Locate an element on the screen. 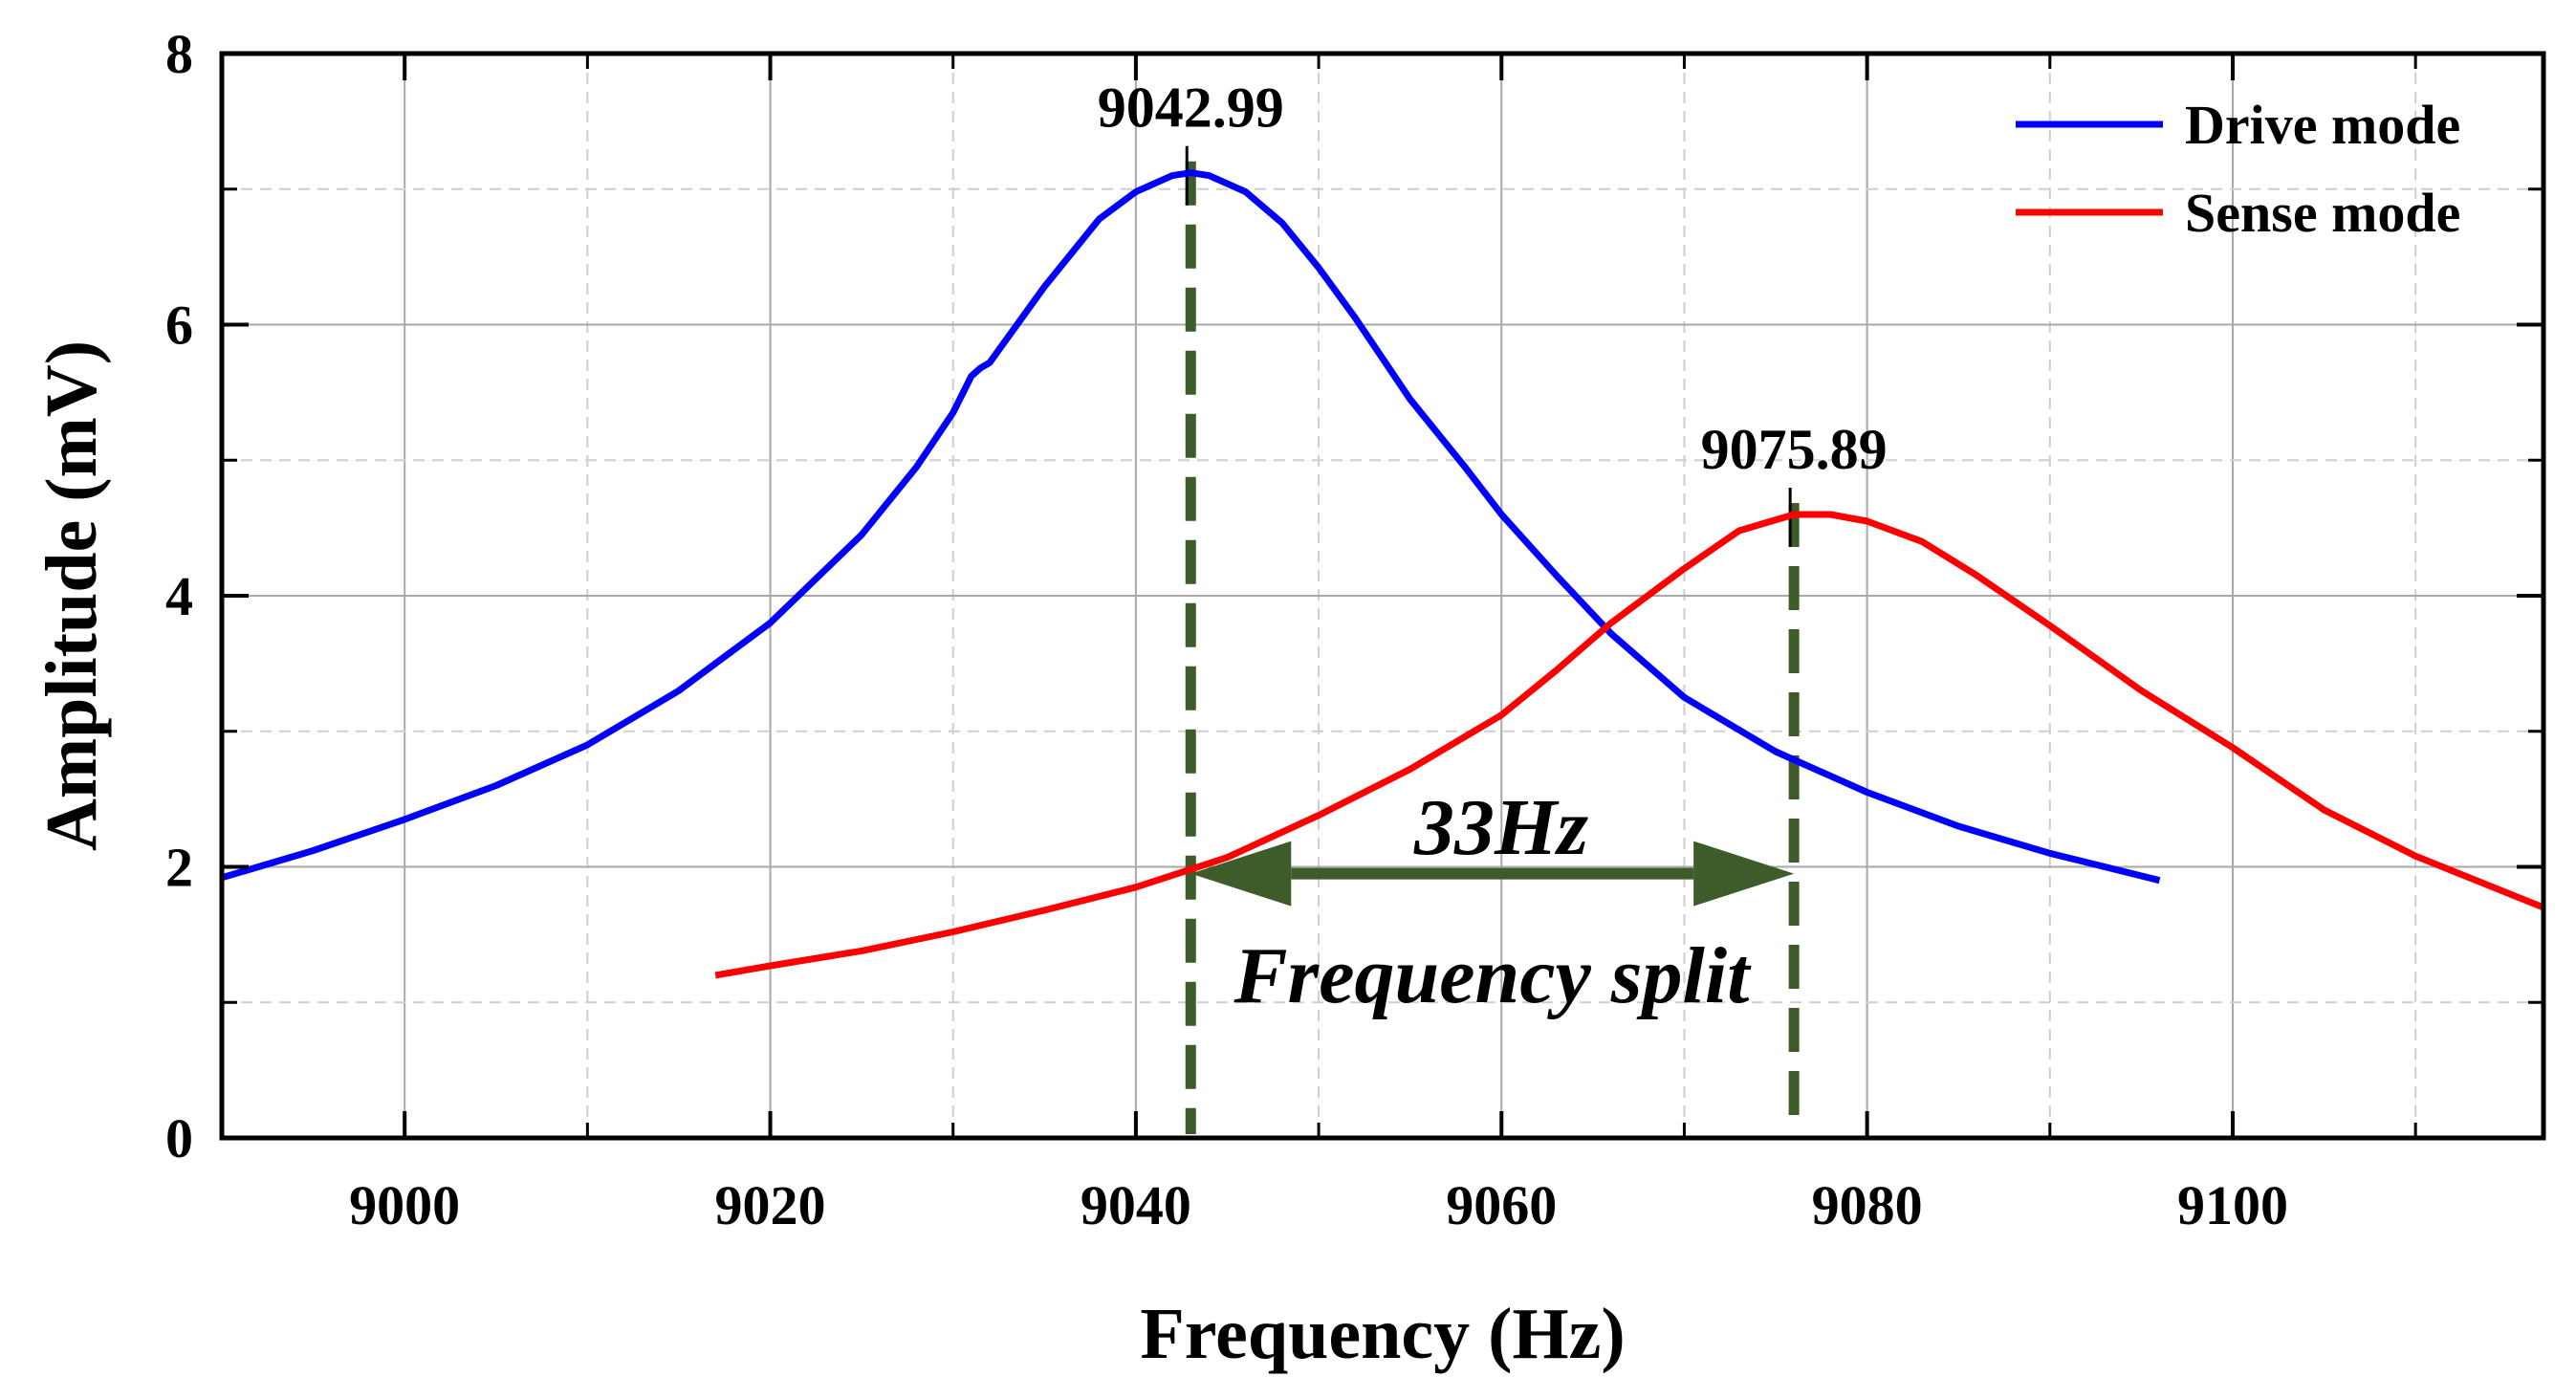  x-tick-label: 9080 is located at coordinates (1867, 1205).